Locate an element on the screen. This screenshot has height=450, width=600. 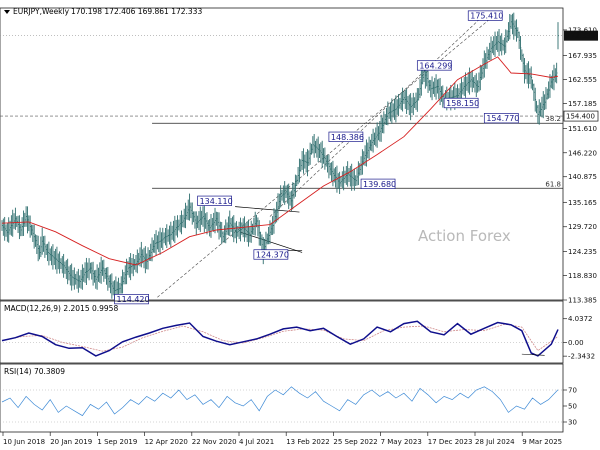
price-level-tag is located at coordinates (581, 116).